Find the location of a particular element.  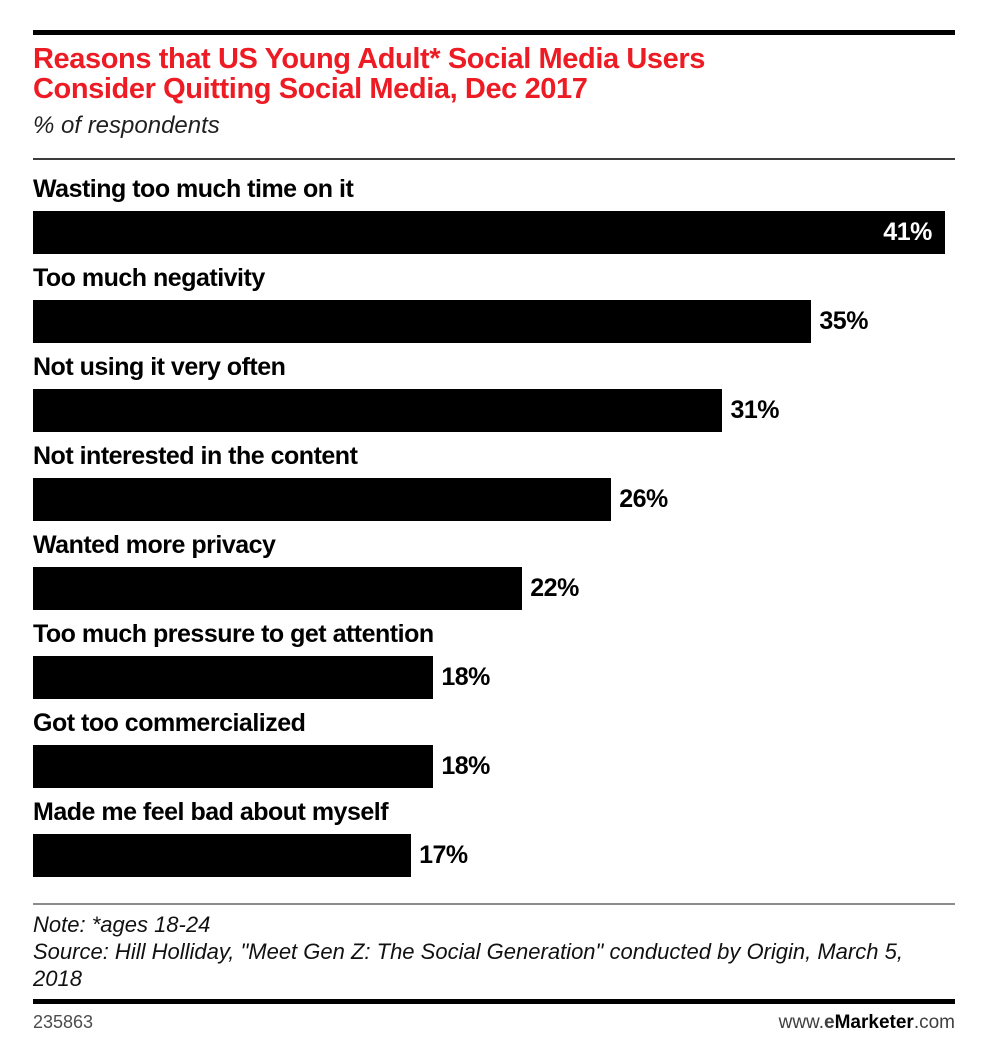

website-prefix: www. is located at coordinates (801, 1022).